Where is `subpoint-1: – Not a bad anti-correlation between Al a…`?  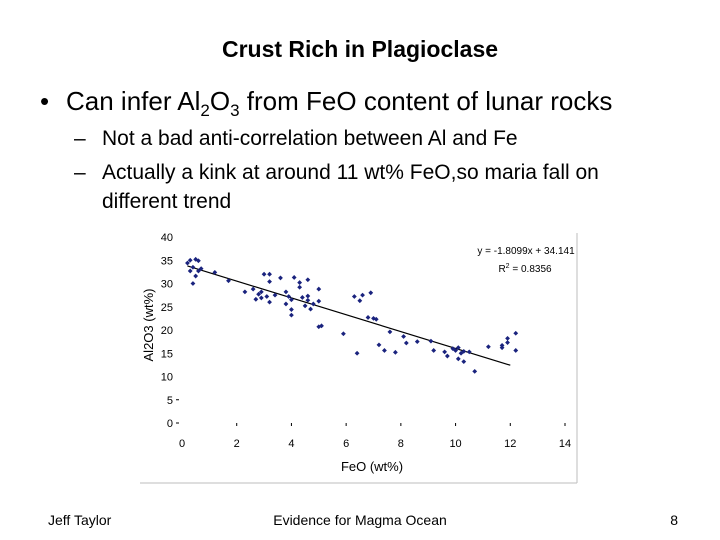
subpoint-1: – Not a bad anti-correlation between Al a… is located at coordinates (296, 138).